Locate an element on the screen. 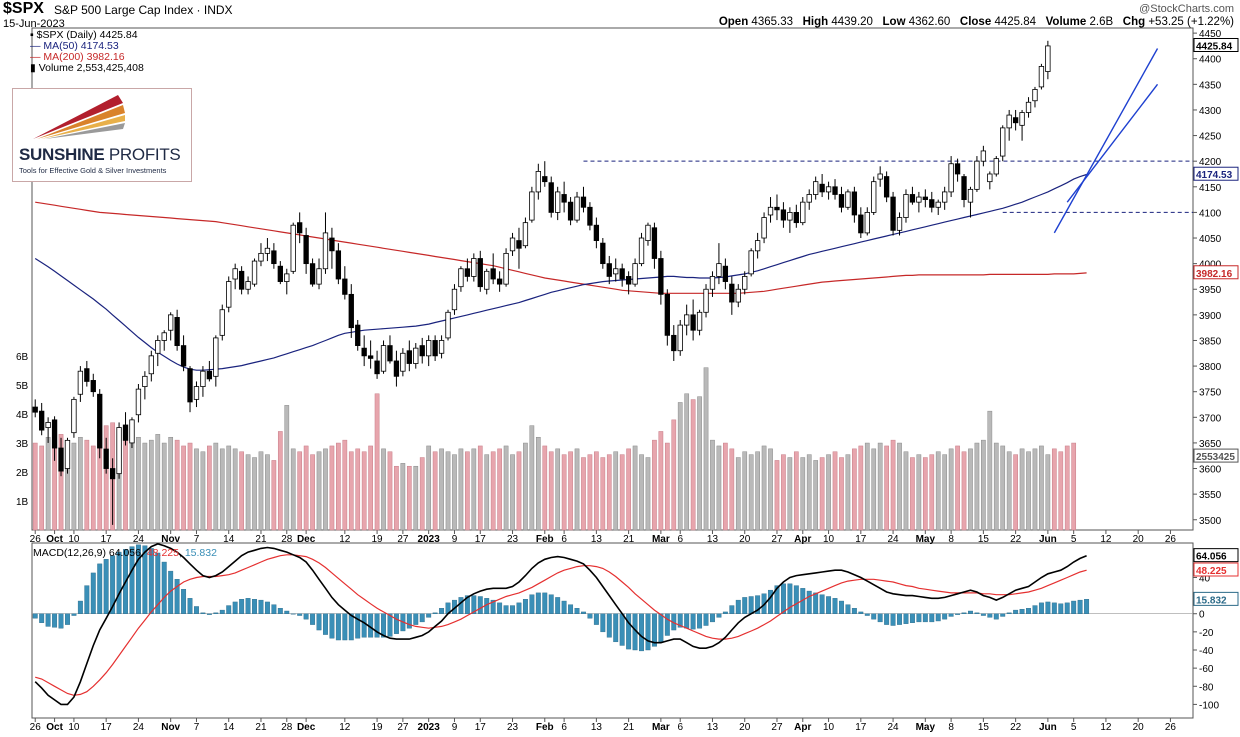  price-last-tag: 4425.84 is located at coordinates (1214, 46).